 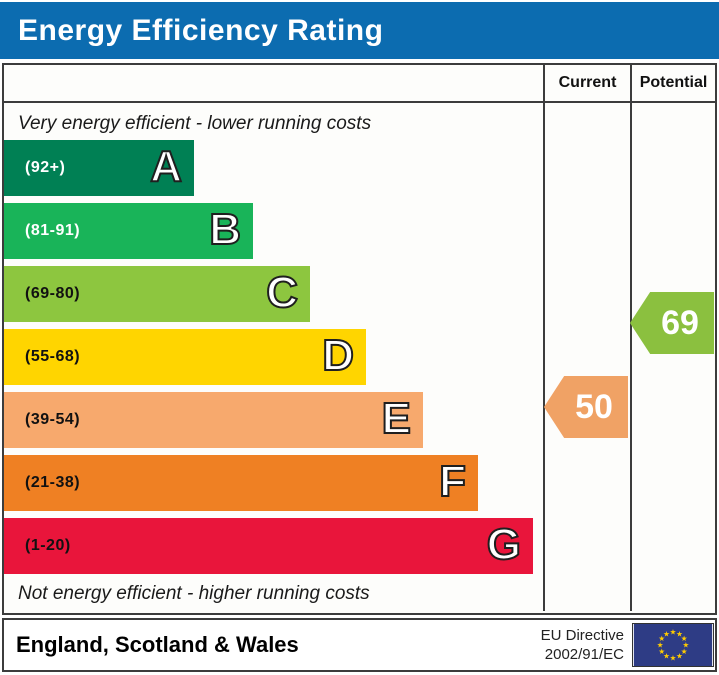 I want to click on rating-band-row: (81-91) B, so click(x=273, y=231).